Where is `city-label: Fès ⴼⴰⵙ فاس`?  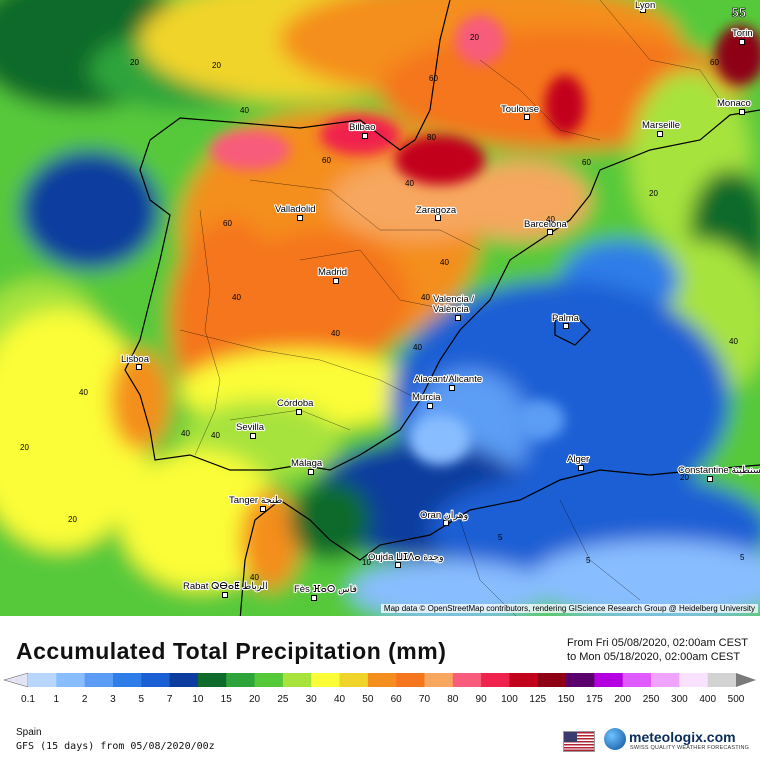 city-label: Fès ⴼⴰⵙ فاس is located at coordinates (325, 589).